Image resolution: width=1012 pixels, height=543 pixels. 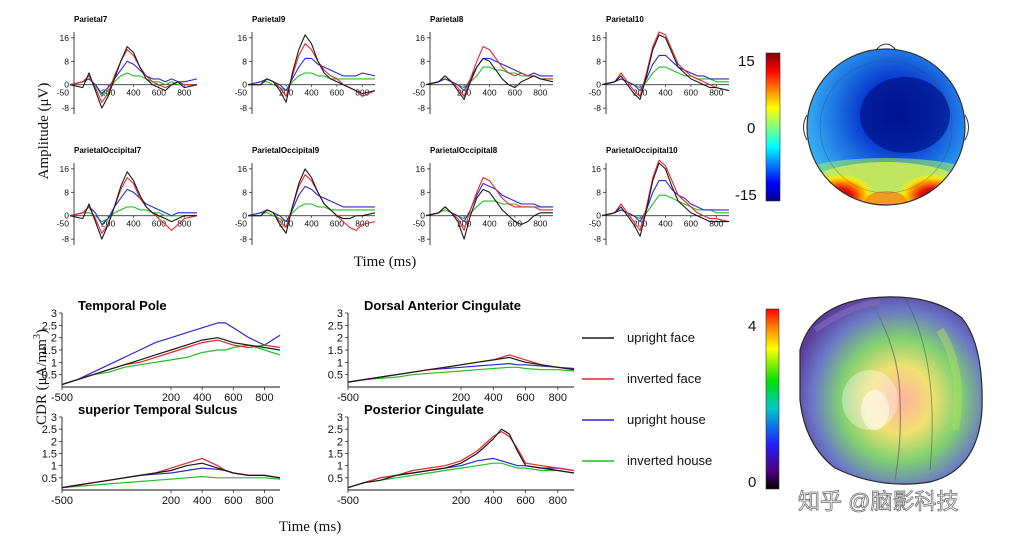 I want to click on cdr-y-label-sup: 3, so click(x=37, y=336).